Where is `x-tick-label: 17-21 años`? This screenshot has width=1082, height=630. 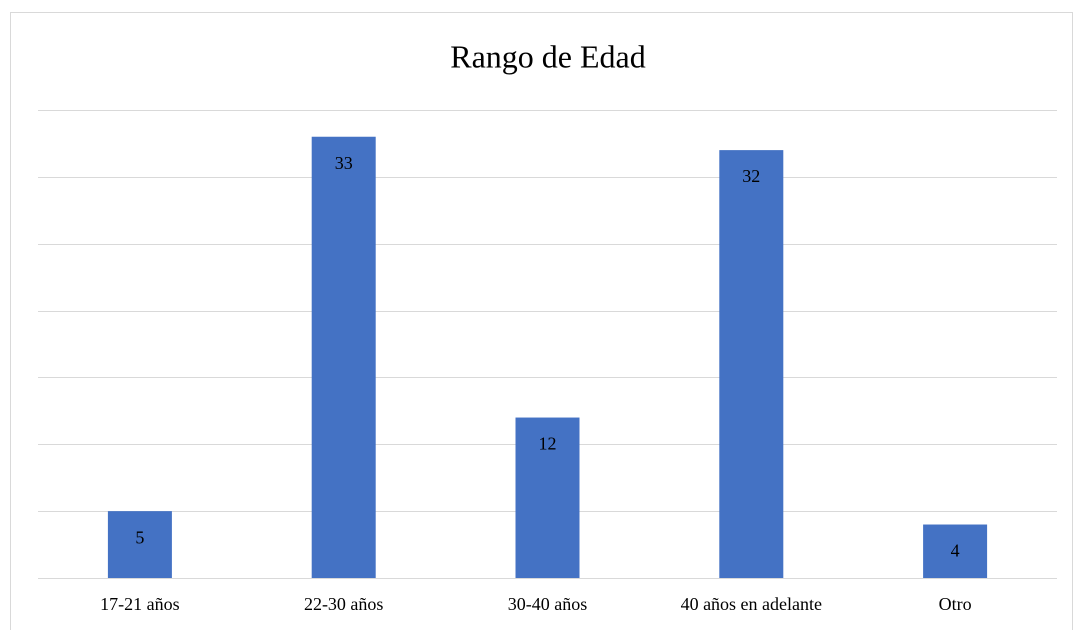
x-tick-label: 17-21 años is located at coordinates (140, 604).